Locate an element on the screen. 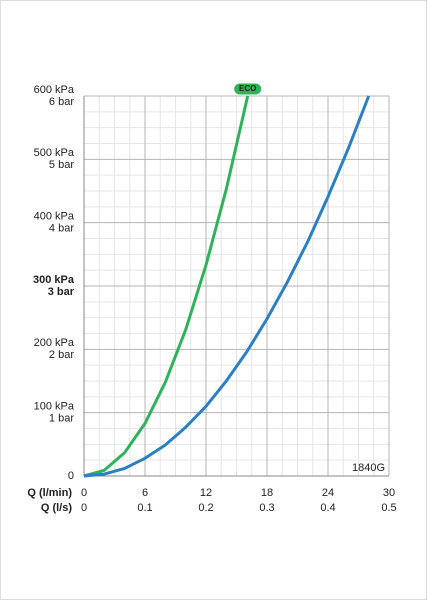  y-tick-sublabel: 6 bar is located at coordinates (61, 102).